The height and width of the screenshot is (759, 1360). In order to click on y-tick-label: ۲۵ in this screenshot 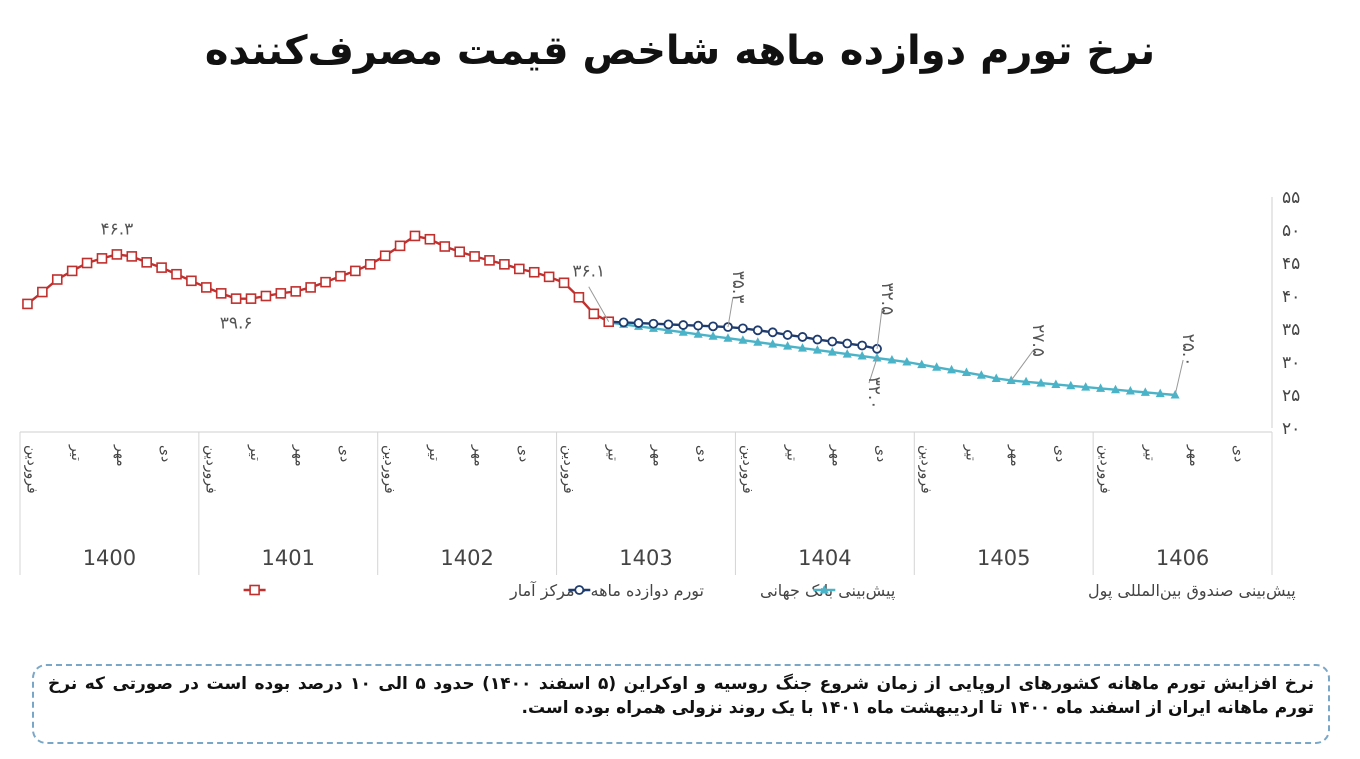, I will do `click(1291, 396)`.